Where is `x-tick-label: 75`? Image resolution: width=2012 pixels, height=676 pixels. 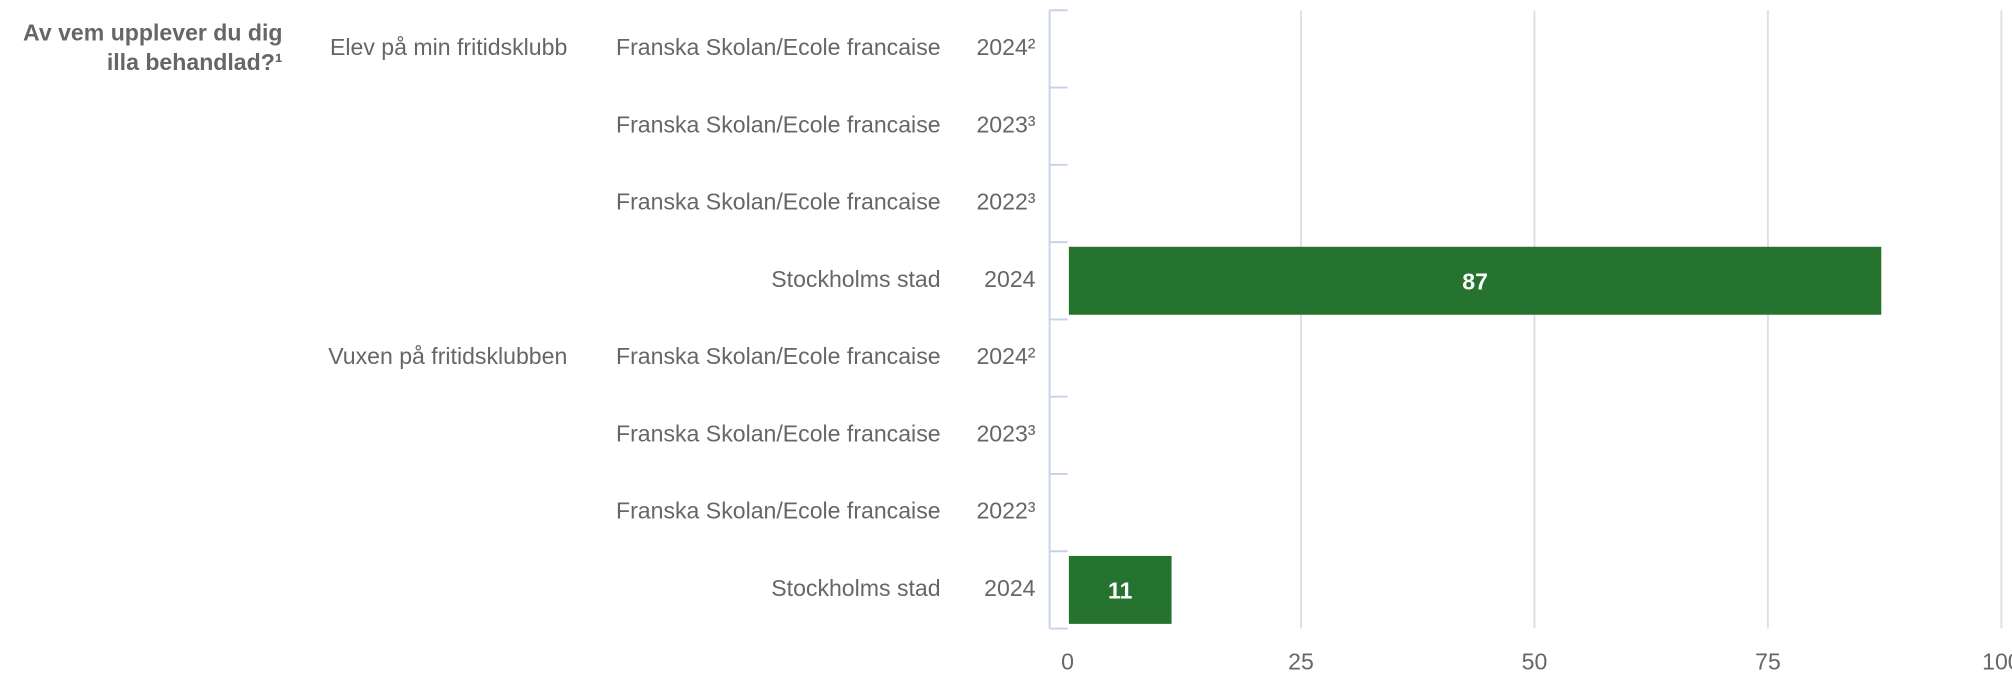
x-tick-label: 75 is located at coordinates (1768, 661).